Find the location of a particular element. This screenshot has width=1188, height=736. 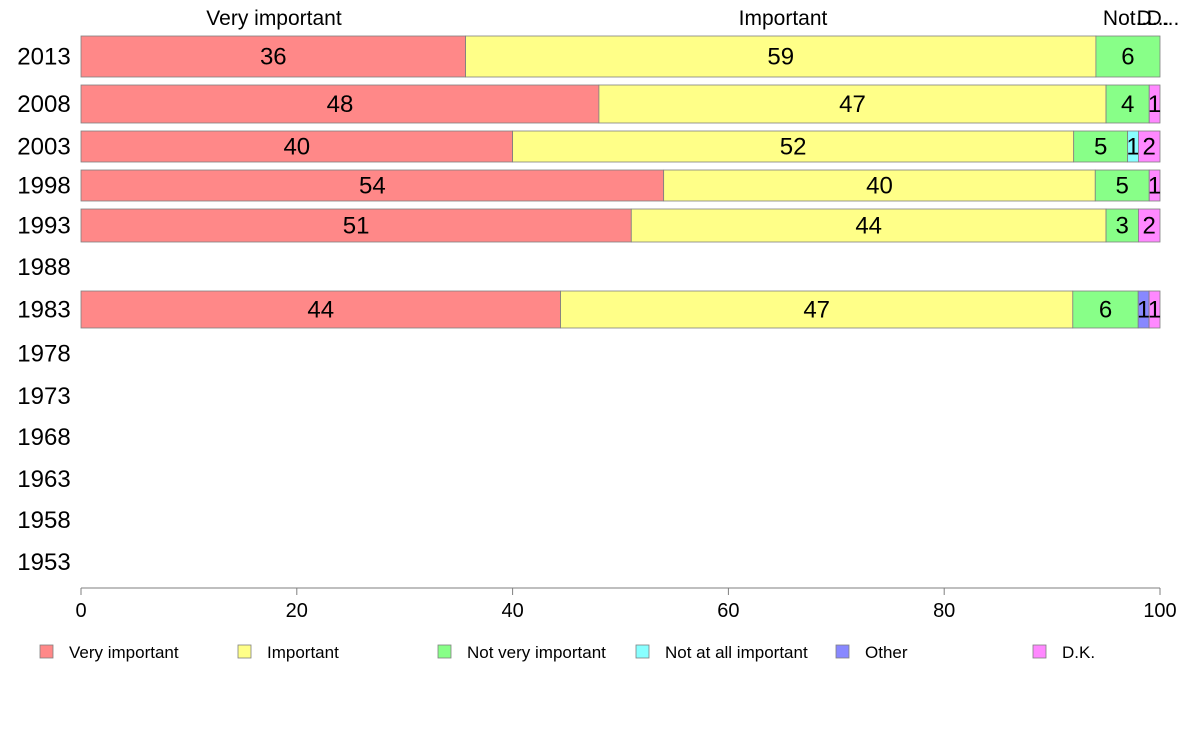

data-label-1998-1: 40 is located at coordinates (879, 186).